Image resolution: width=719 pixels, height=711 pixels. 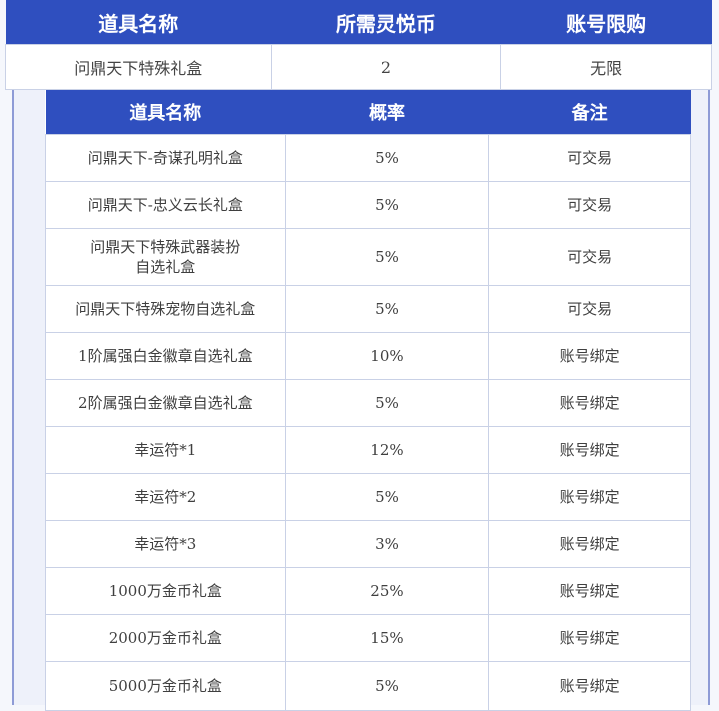 I want to click on purchase-table: 道具名称 所需灵悦币 账号限购 问鼎天下特殊礼盒 2 无限, so click(x=358, y=45).